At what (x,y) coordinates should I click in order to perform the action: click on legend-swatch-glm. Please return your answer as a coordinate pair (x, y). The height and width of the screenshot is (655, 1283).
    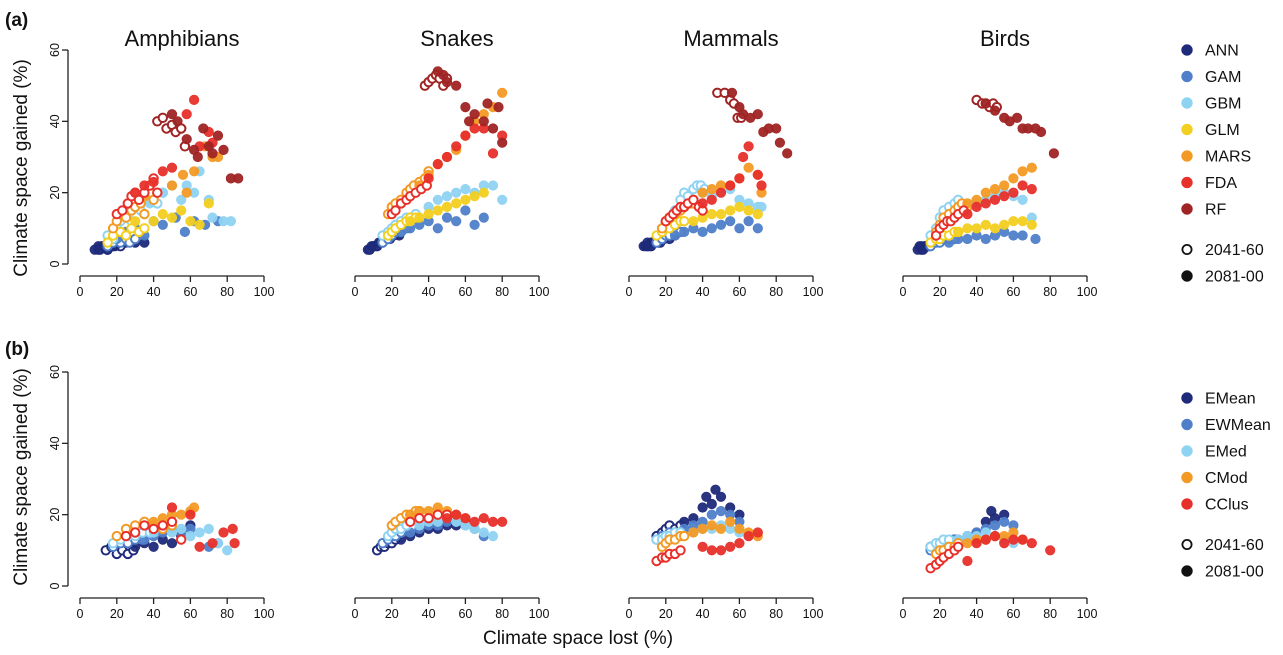
    Looking at the image, I should click on (1187, 129).